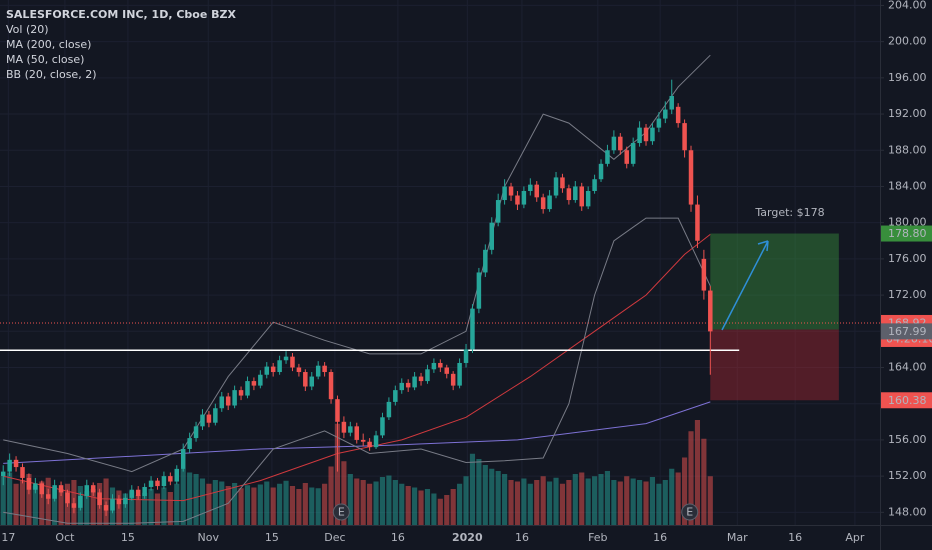 Image resolution: width=932 pixels, height=550 pixels. I want to click on y-tick-label: 196.00, so click(907, 77).